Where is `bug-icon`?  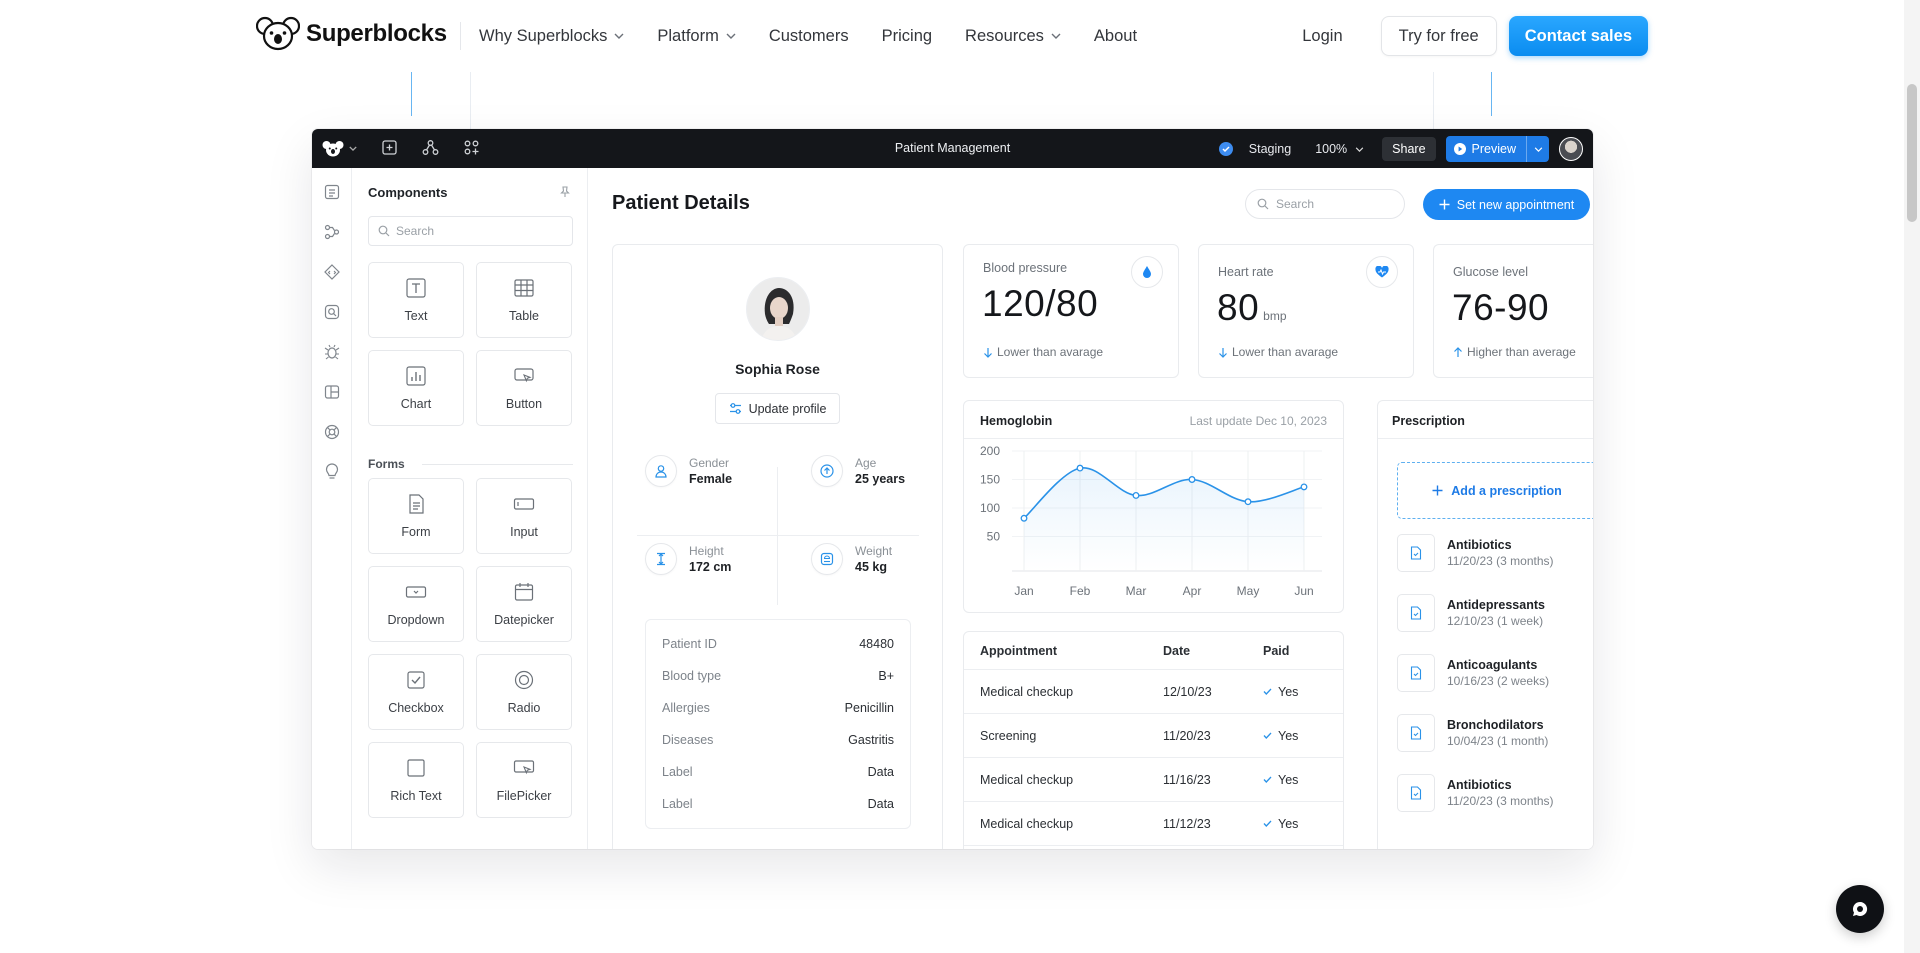
bug-icon is located at coordinates (332, 352).